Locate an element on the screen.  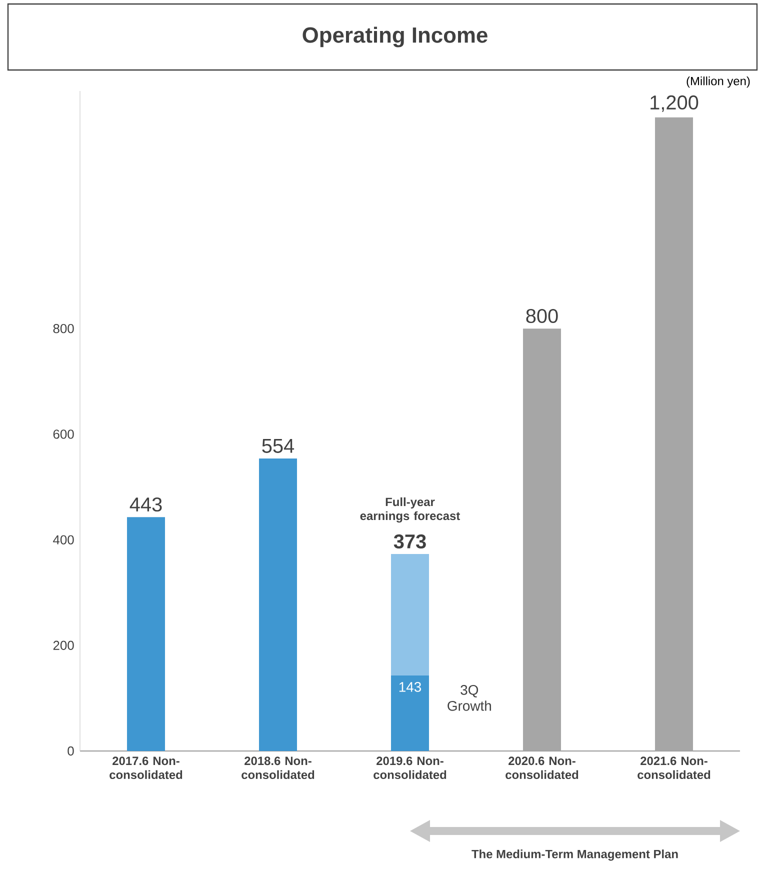
text: (Million yen) is located at coordinates (718, 82).